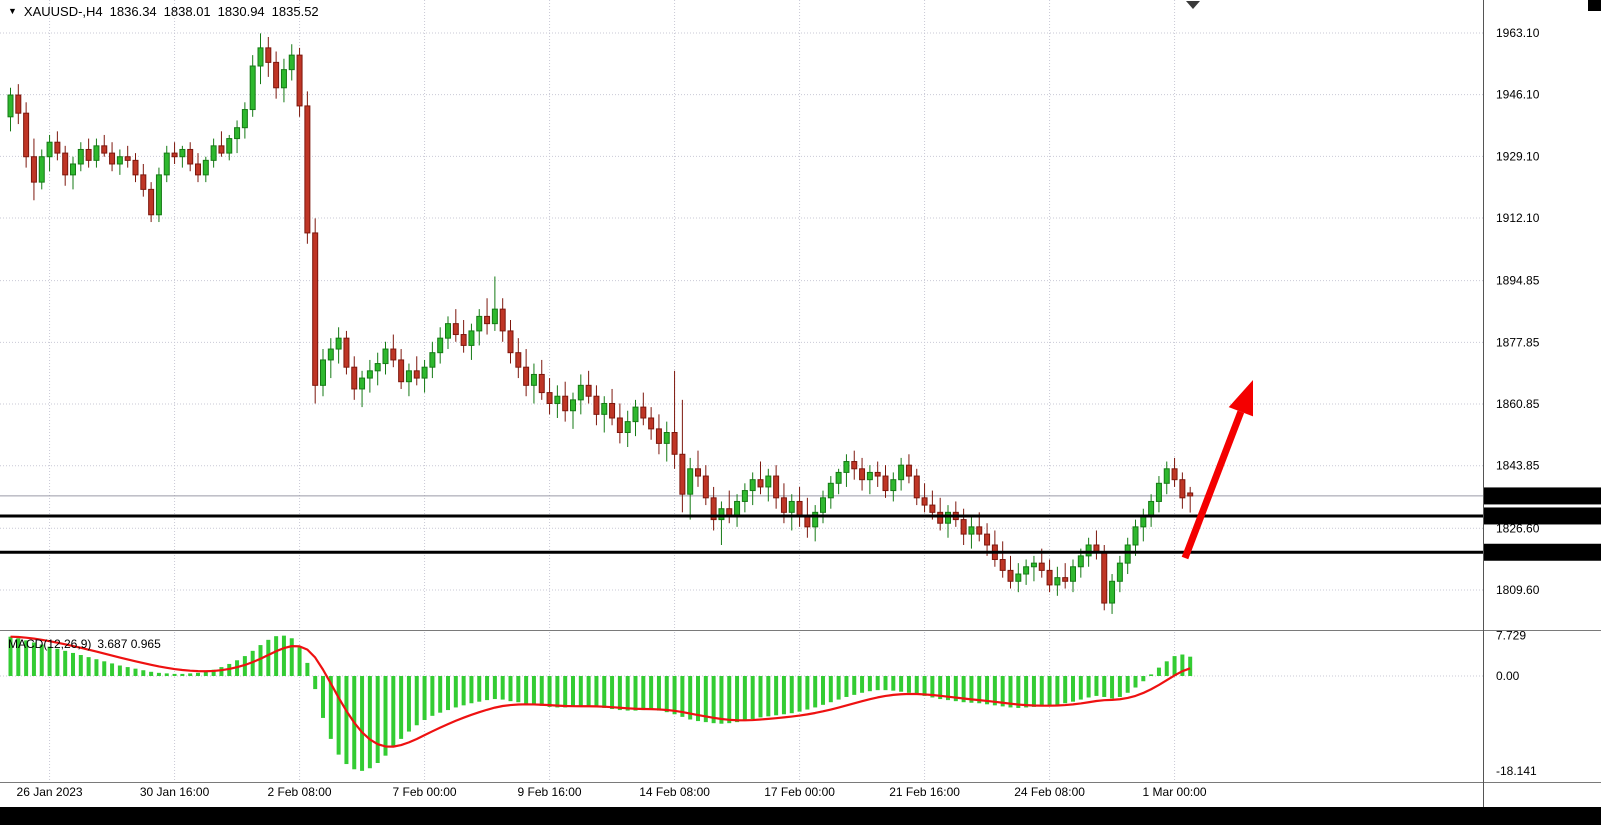  What do you see at coordinates (1193, 5) in the screenshot?
I see `chart-shift-marker` at bounding box center [1193, 5].